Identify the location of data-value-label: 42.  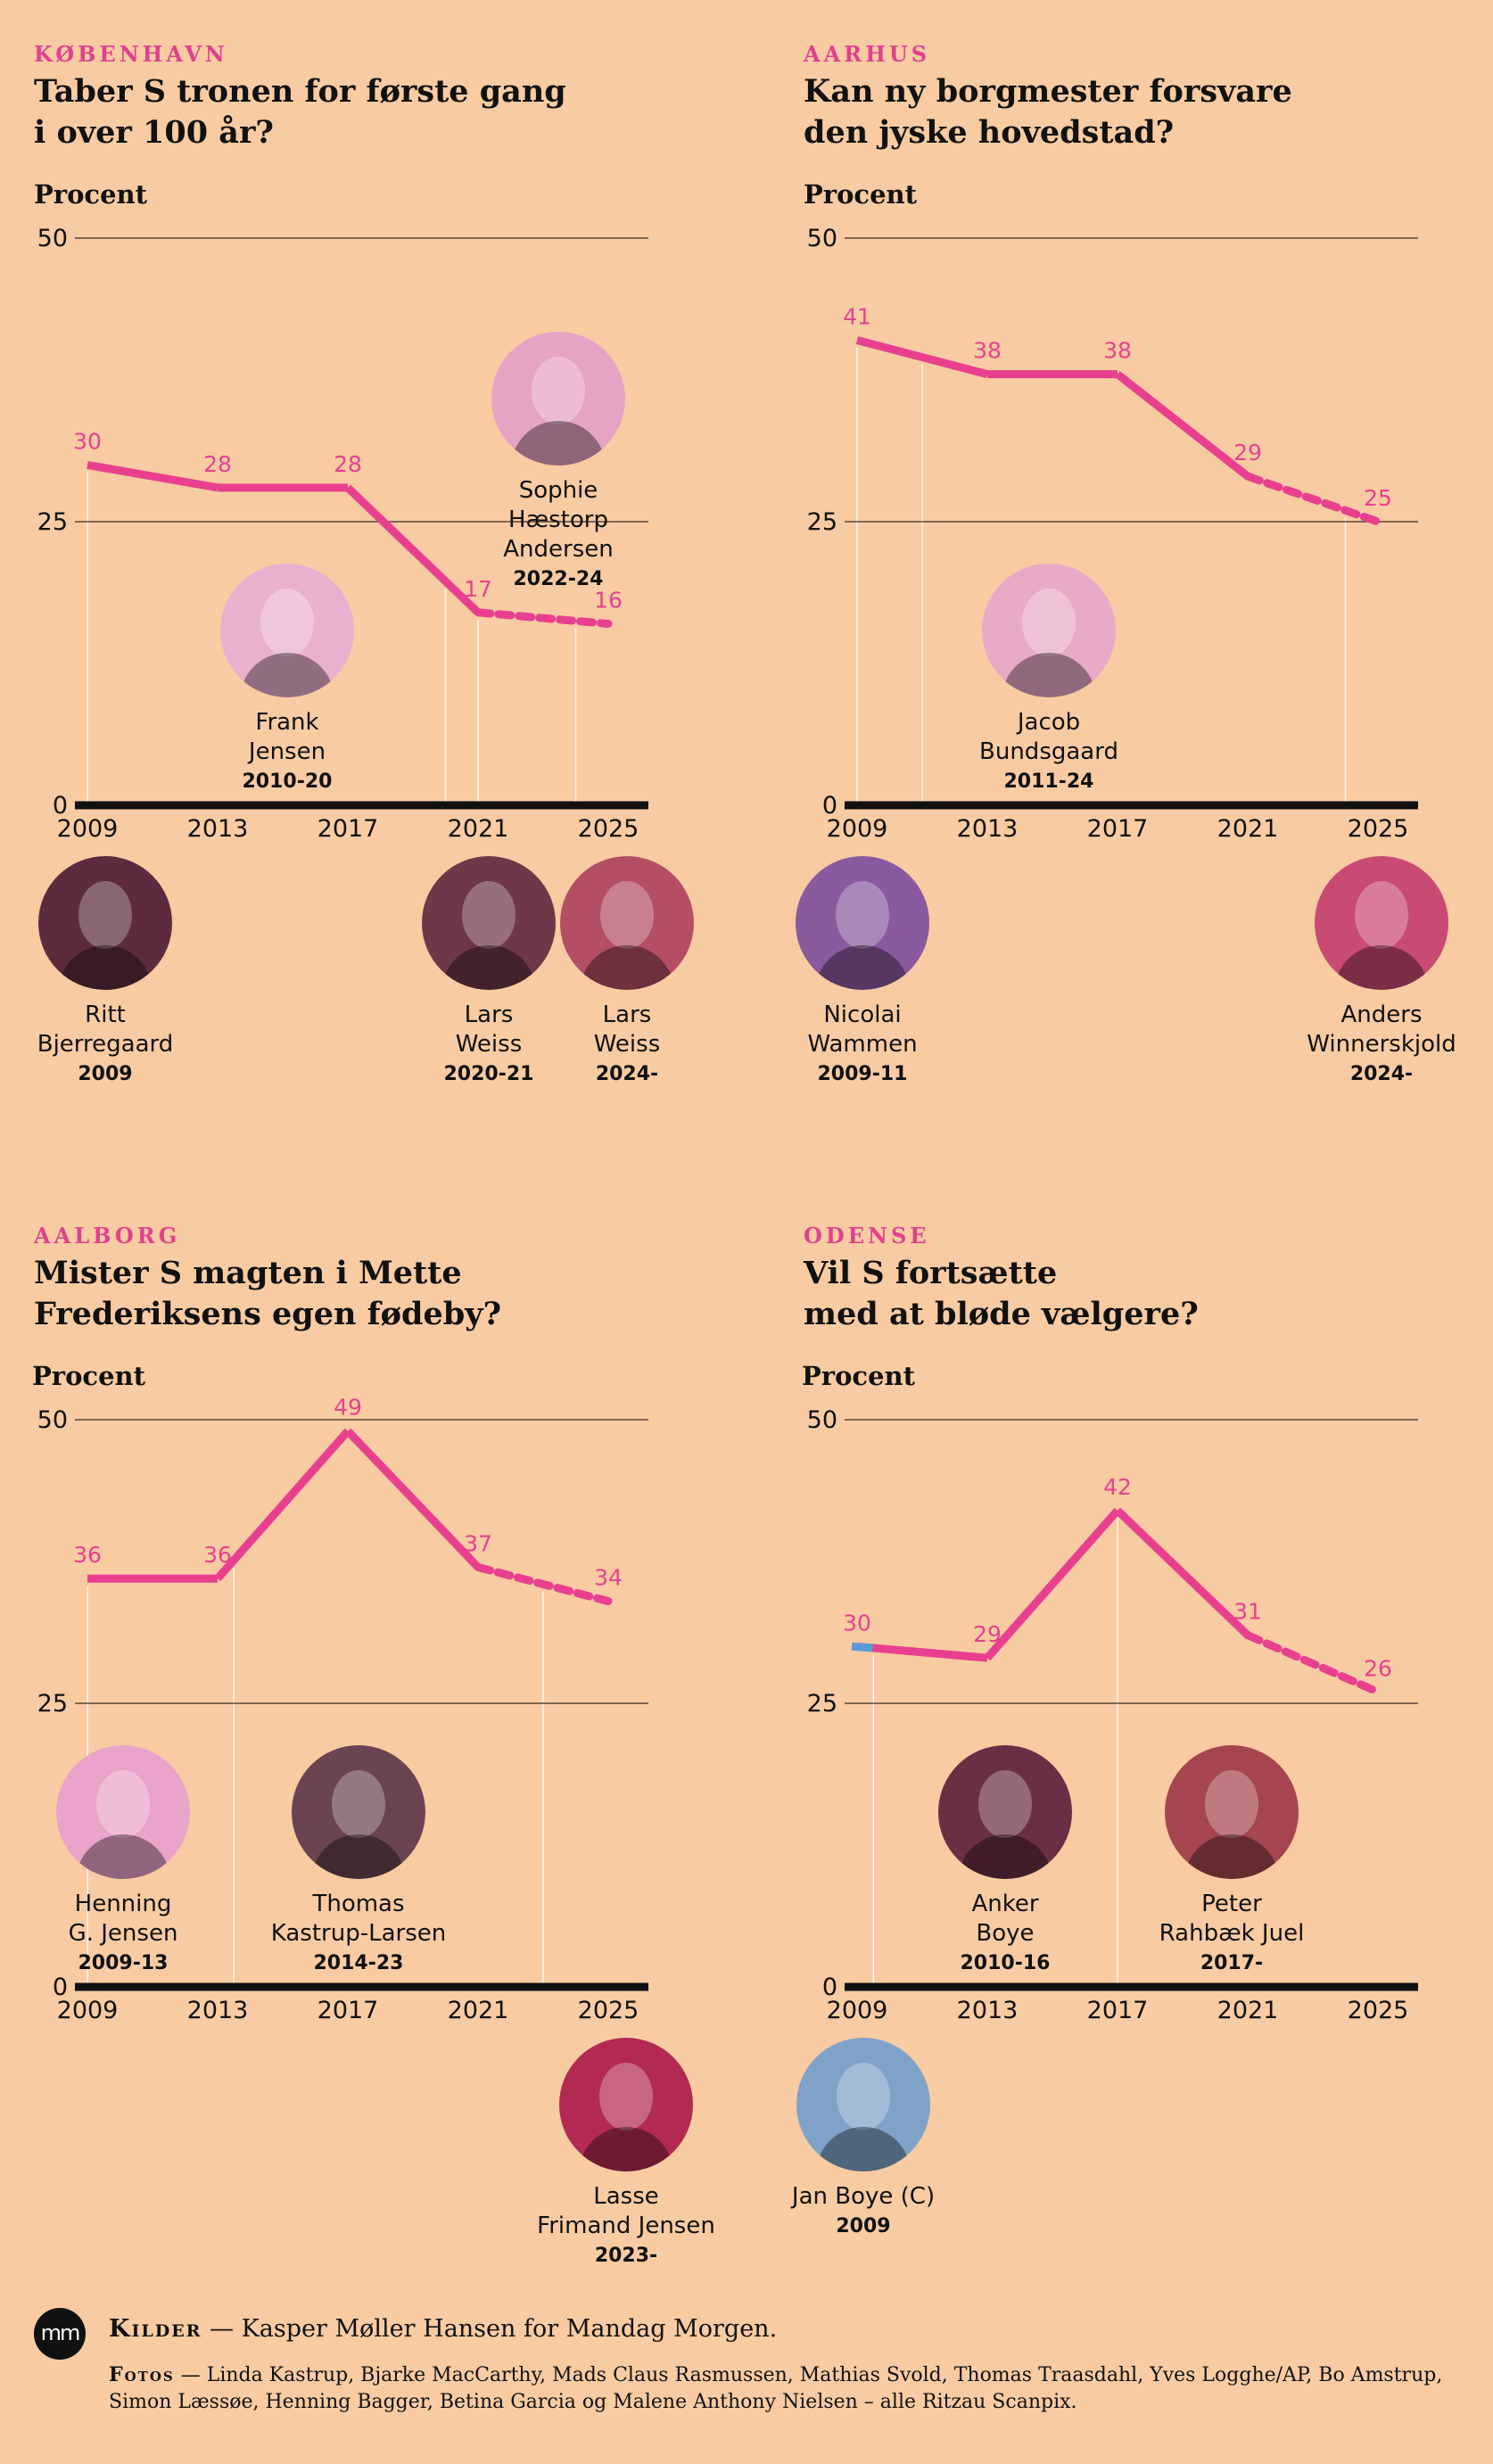
(1117, 1487).